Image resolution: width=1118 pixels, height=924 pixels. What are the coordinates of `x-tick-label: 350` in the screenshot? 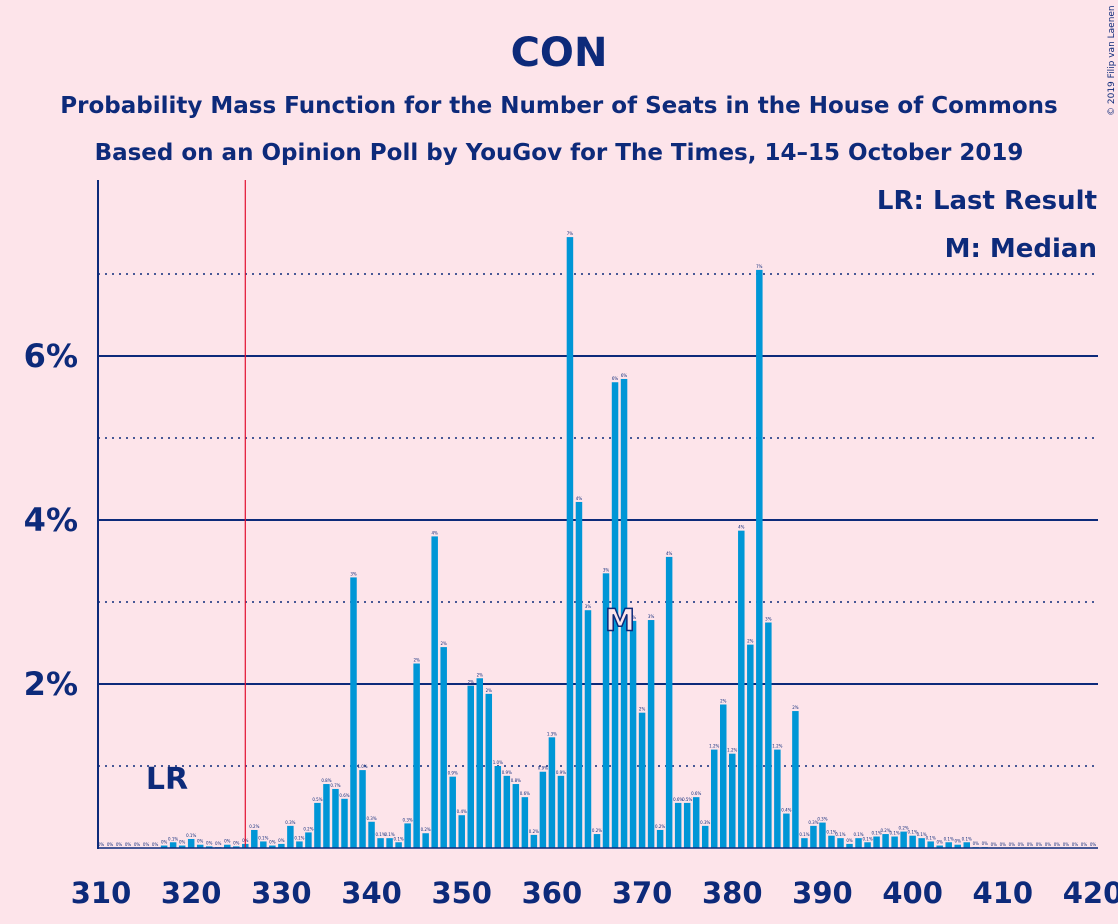 It's located at (461, 893).